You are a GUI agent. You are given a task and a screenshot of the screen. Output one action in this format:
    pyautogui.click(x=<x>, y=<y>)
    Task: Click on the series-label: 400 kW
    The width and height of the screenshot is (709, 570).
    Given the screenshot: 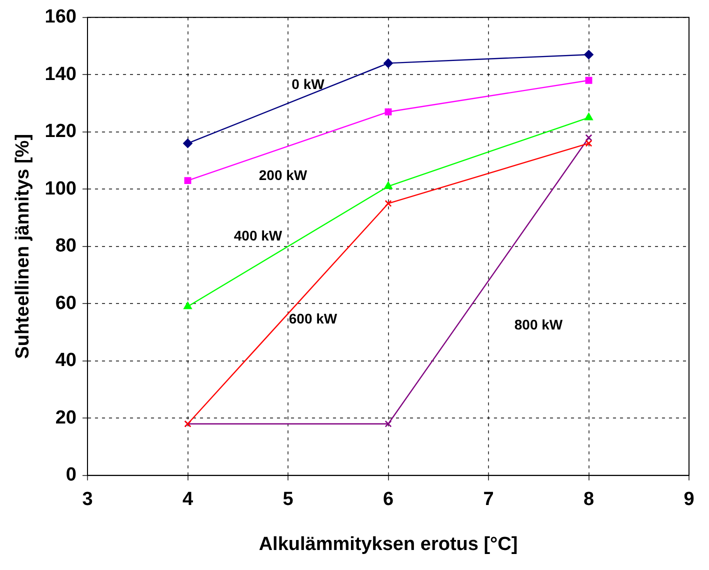 What is the action you would take?
    pyautogui.click(x=258, y=235)
    